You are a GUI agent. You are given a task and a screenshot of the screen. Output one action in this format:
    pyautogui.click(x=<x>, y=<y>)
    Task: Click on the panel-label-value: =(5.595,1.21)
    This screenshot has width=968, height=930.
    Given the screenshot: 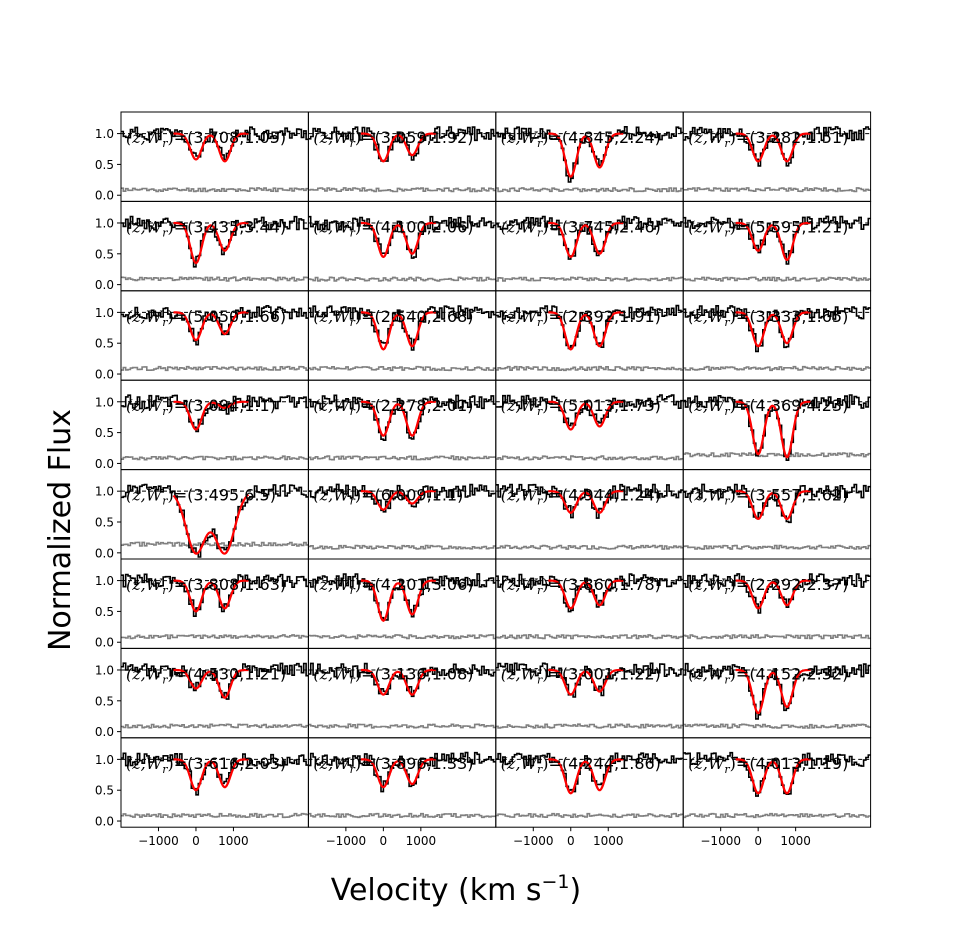 What is the action you would take?
    pyautogui.click(x=792, y=226)
    